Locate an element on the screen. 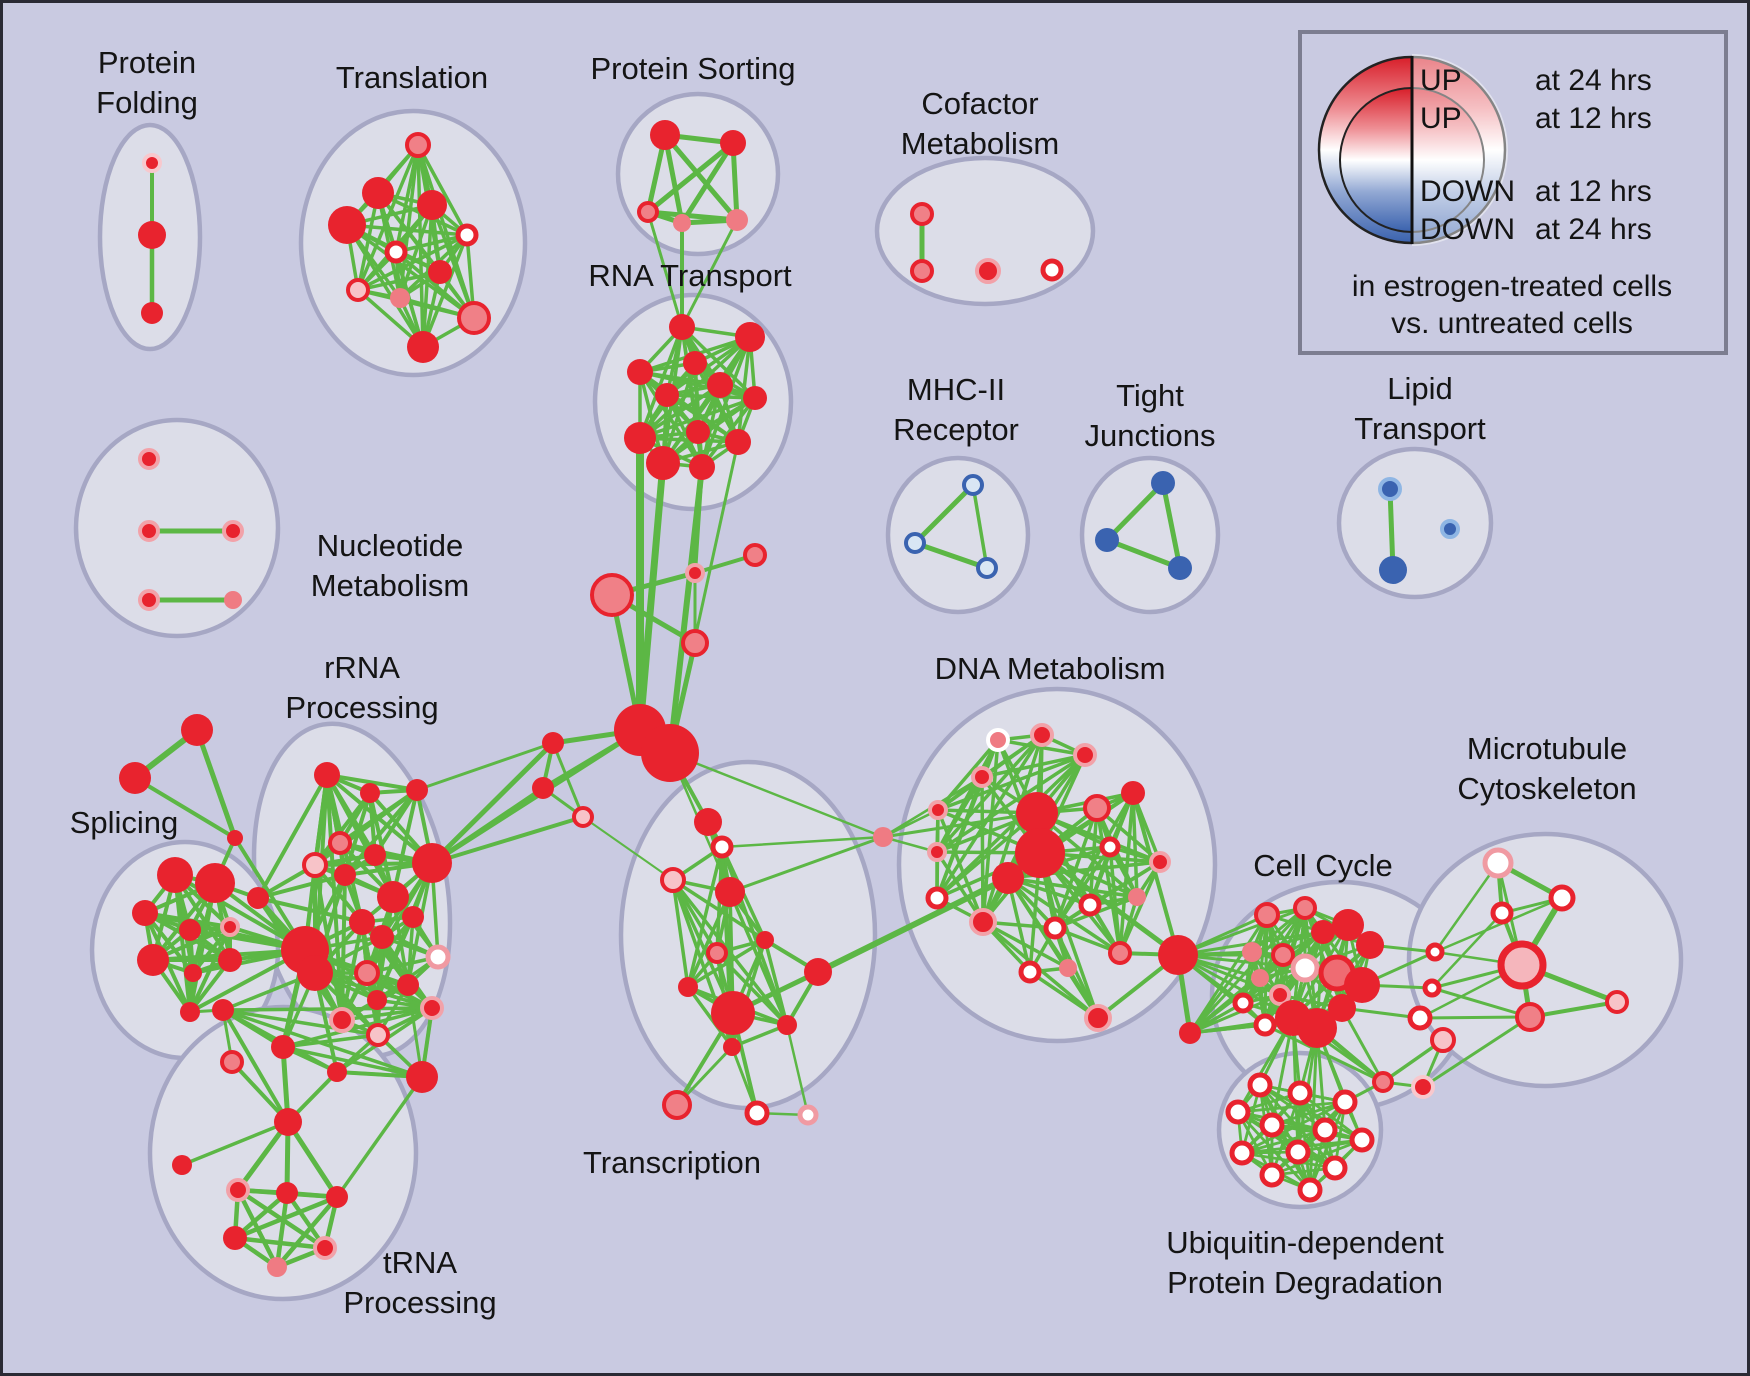 Image resolution: width=1750 pixels, height=1376 pixels. cluster-protein-sorting-label: Protein Sorting is located at coordinates (692, 68).